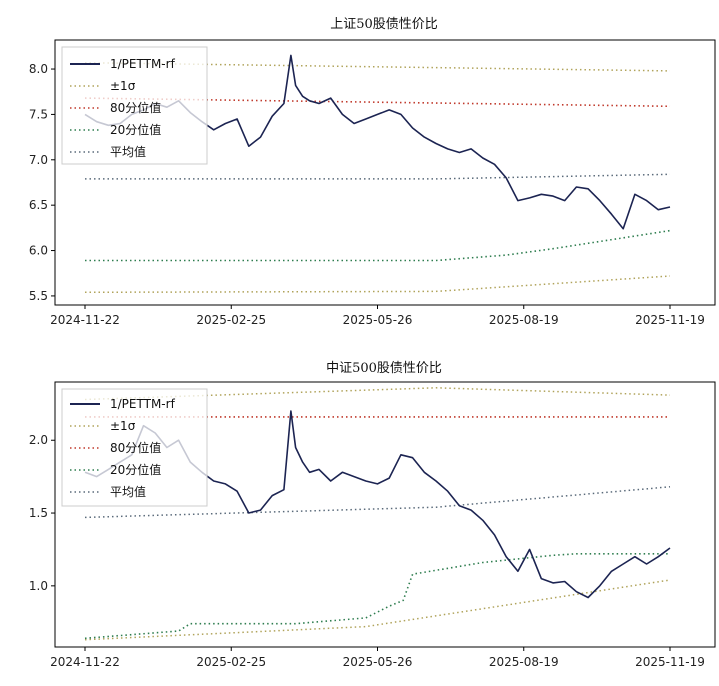  Describe the element at coordinates (384, 368) in the screenshot. I see `chart-title: 中证500股债性价比` at that location.